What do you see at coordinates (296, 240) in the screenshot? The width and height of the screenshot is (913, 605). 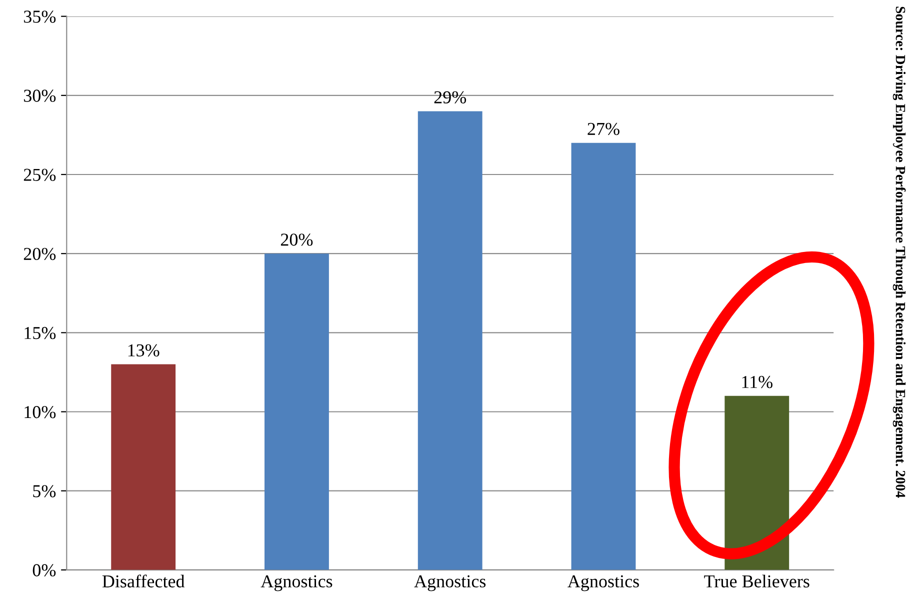 I see `data-label: 20%` at bounding box center [296, 240].